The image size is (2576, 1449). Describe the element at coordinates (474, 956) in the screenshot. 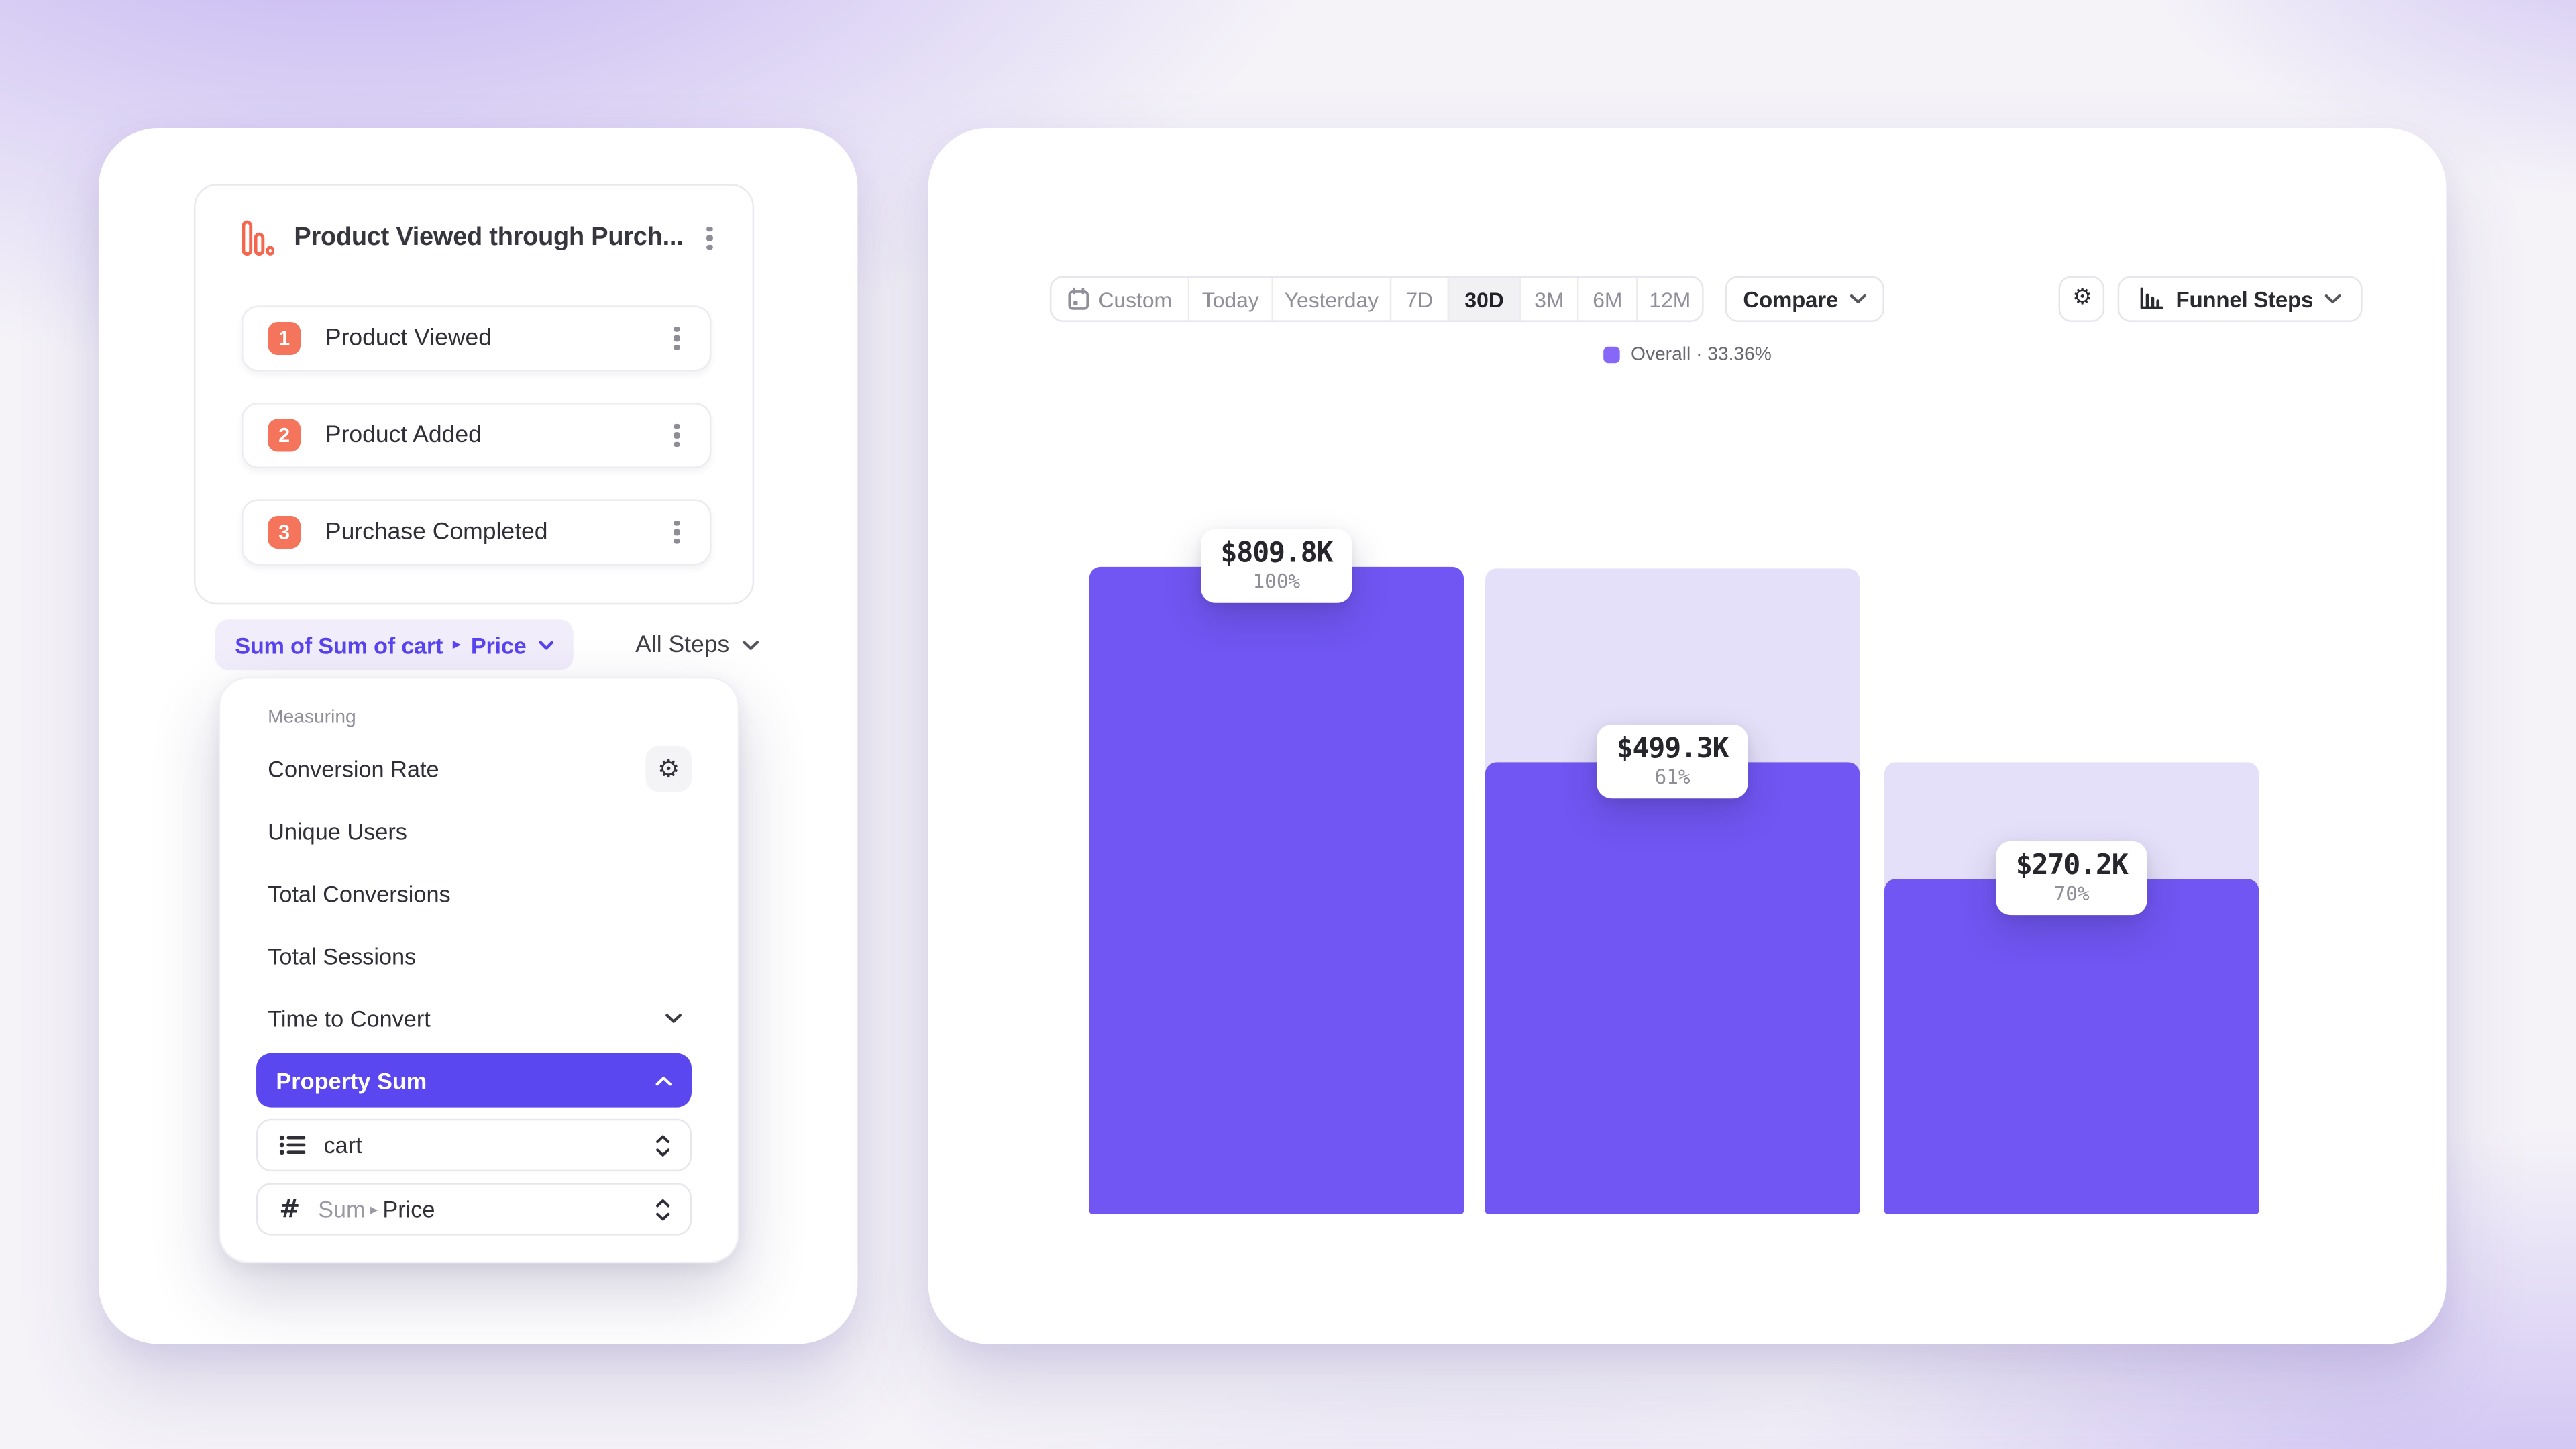

I see `menu-item-total-sessions: Total Sessions` at that location.